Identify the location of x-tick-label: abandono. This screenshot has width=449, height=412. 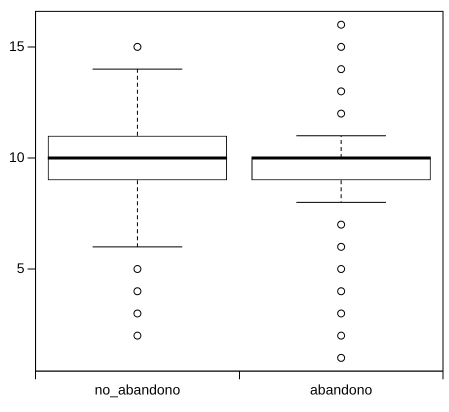
(341, 389).